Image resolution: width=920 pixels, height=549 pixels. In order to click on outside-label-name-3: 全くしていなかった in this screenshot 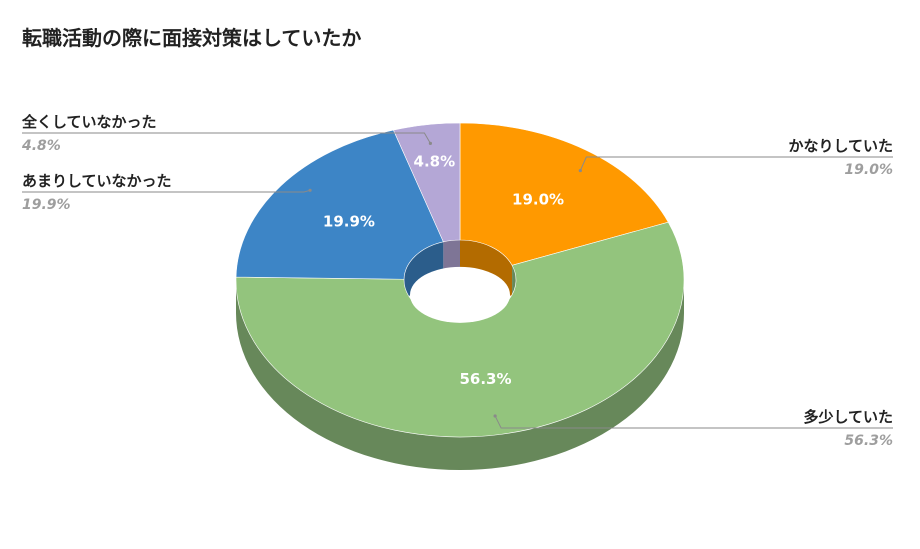, I will do `click(89, 122)`.